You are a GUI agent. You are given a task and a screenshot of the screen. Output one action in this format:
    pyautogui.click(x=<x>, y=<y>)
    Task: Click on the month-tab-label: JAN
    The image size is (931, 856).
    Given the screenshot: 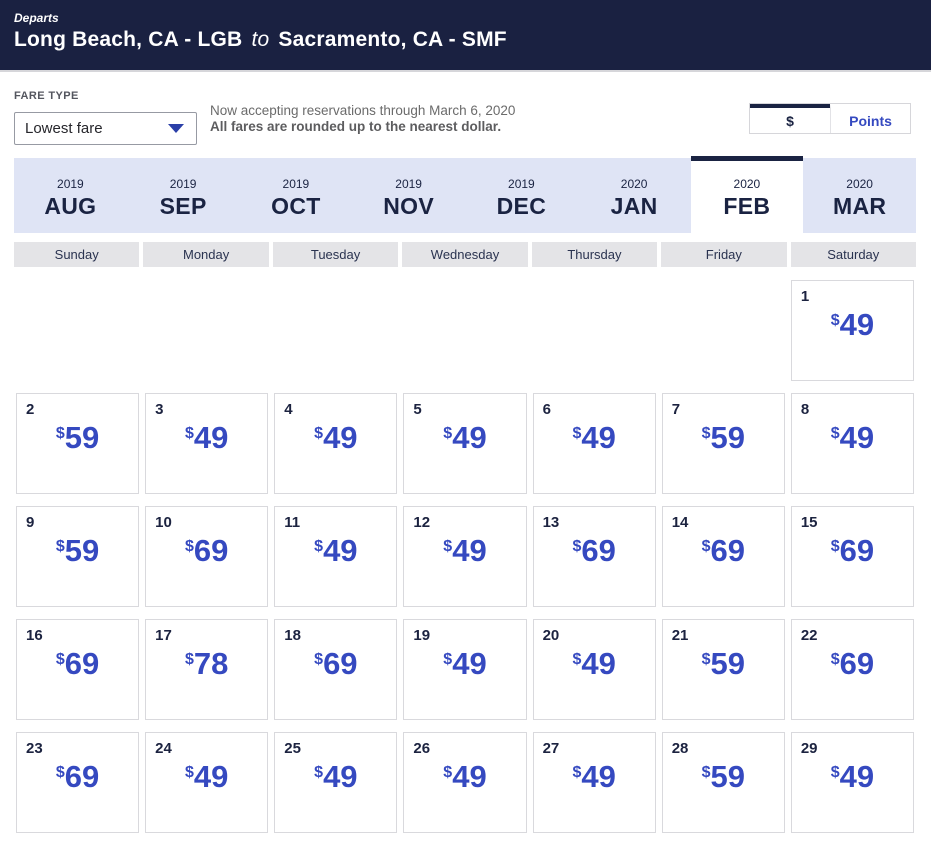 What is the action you would take?
    pyautogui.click(x=634, y=205)
    